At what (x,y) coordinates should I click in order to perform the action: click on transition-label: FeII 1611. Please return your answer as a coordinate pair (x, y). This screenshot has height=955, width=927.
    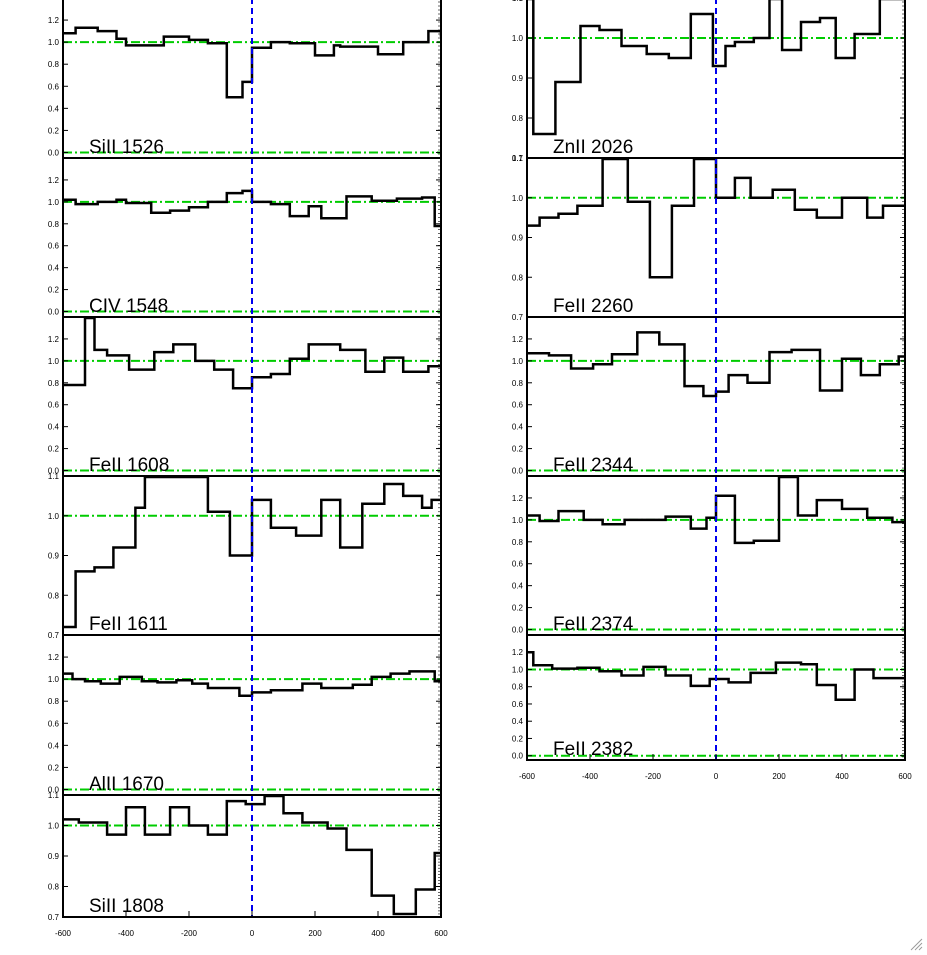
    Looking at the image, I should click on (128, 624).